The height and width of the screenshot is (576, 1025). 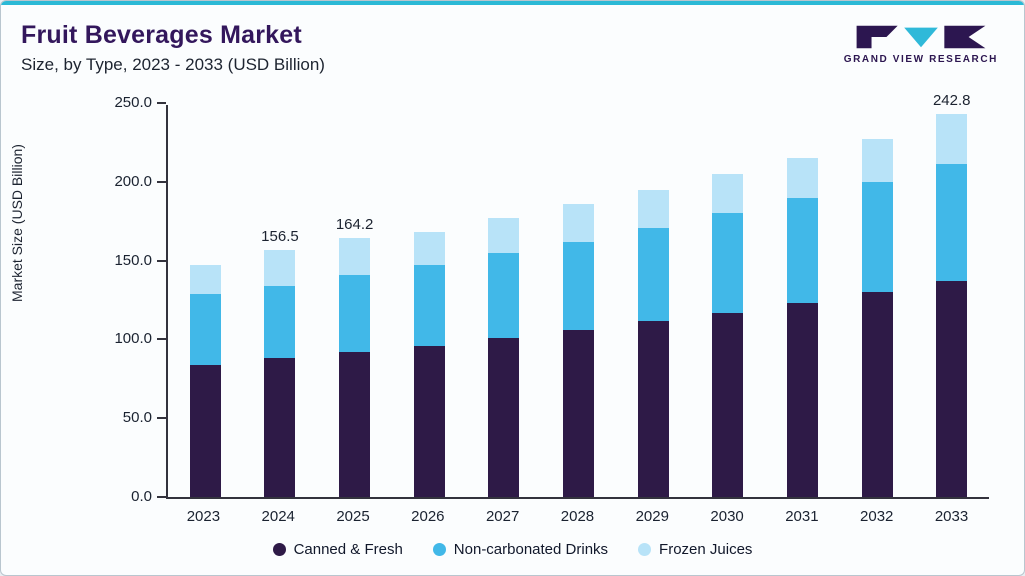 I want to click on stacked-bar: 164.2, so click(x=354, y=356).